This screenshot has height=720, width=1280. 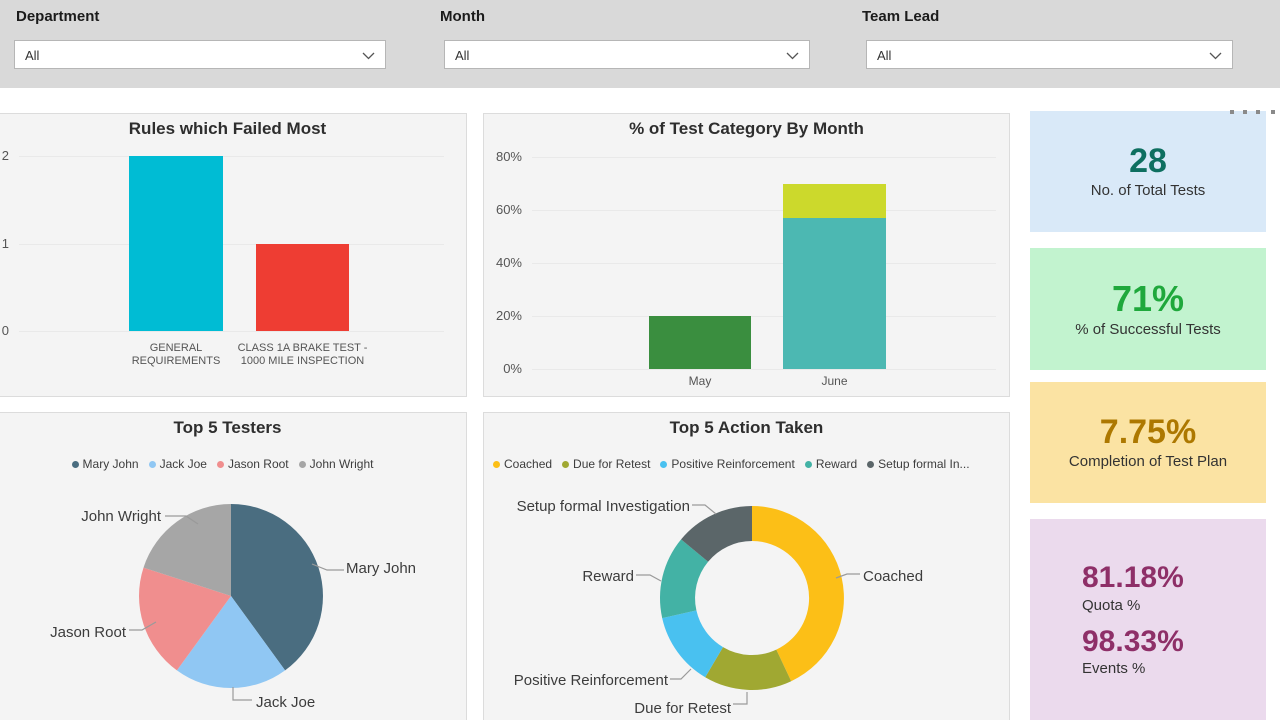 What do you see at coordinates (187, 550) in the screenshot?
I see `pie-slice-john-wright` at bounding box center [187, 550].